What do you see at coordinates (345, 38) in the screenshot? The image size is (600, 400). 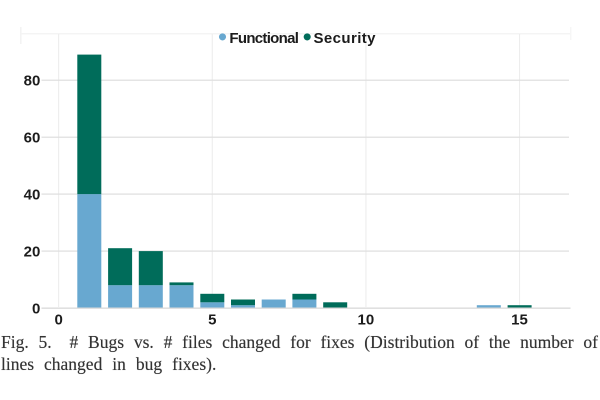 I see `svg-text: Security` at bounding box center [345, 38].